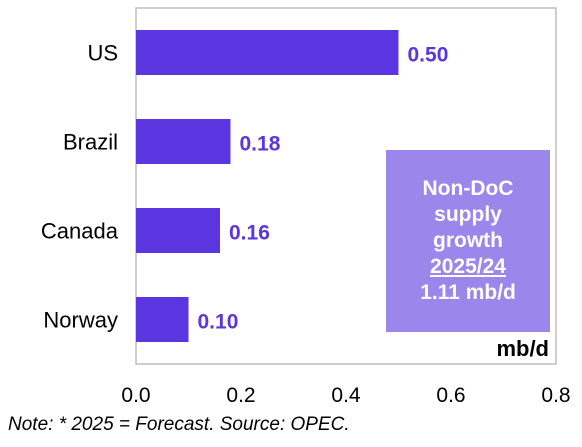 The image size is (582, 447). What do you see at coordinates (346, 395) in the screenshot?
I see `x-tick-label: 0.4` at bounding box center [346, 395].